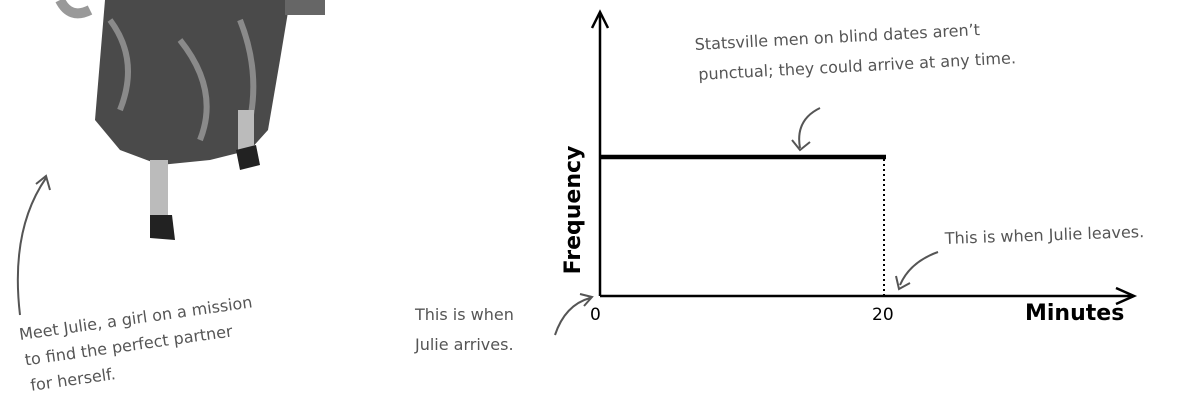  What do you see at coordinates (883, 315) in the screenshot?
I see `x-tick-label: 20` at bounding box center [883, 315].